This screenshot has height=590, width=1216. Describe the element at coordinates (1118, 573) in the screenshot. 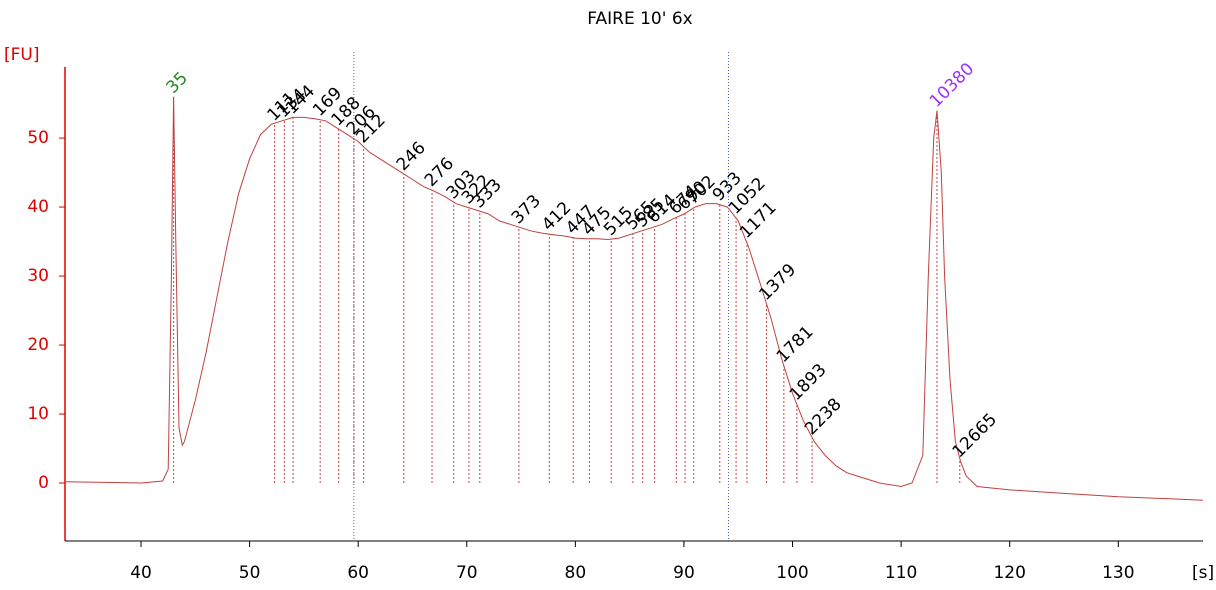

I see `x-tick-label: 130` at that location.